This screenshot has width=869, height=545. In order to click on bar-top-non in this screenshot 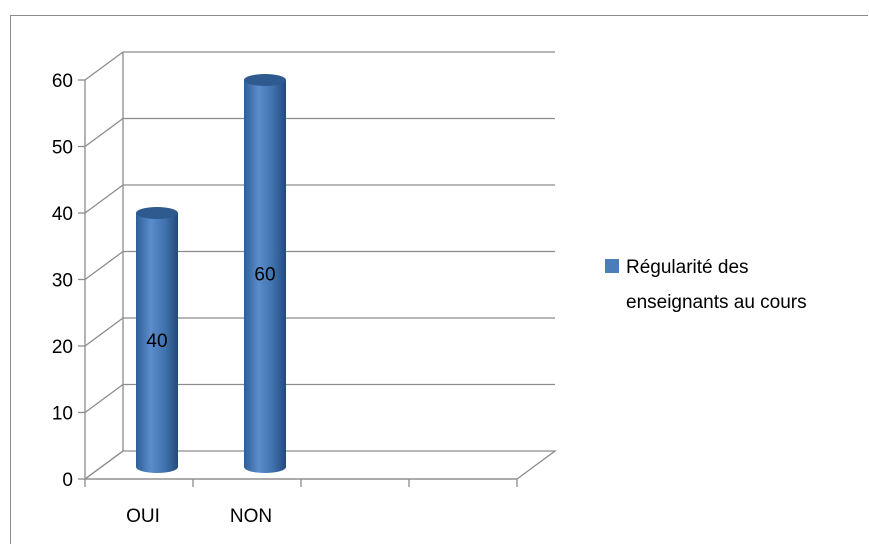, I will do `click(265, 80)`.